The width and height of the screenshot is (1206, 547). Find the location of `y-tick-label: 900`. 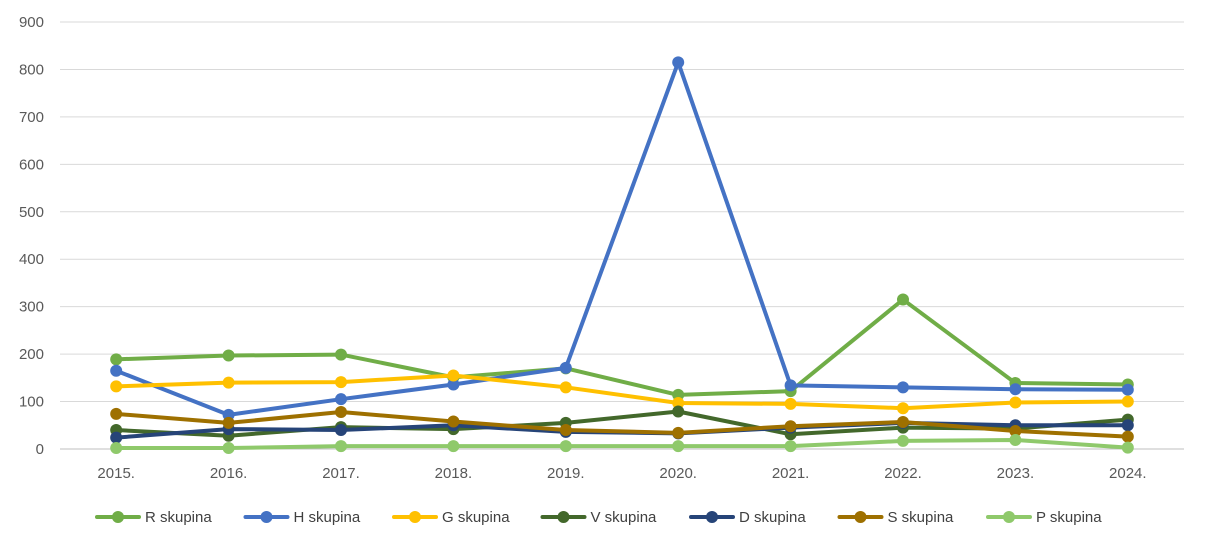

y-tick-label: 900 is located at coordinates (31, 22).